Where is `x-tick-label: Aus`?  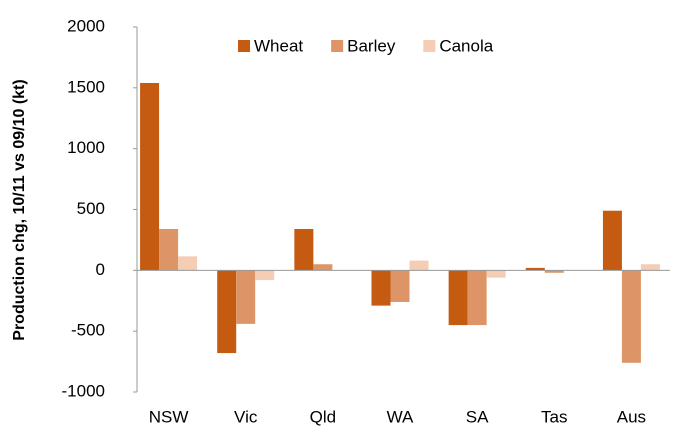
x-tick-label: Aus is located at coordinates (631, 416).